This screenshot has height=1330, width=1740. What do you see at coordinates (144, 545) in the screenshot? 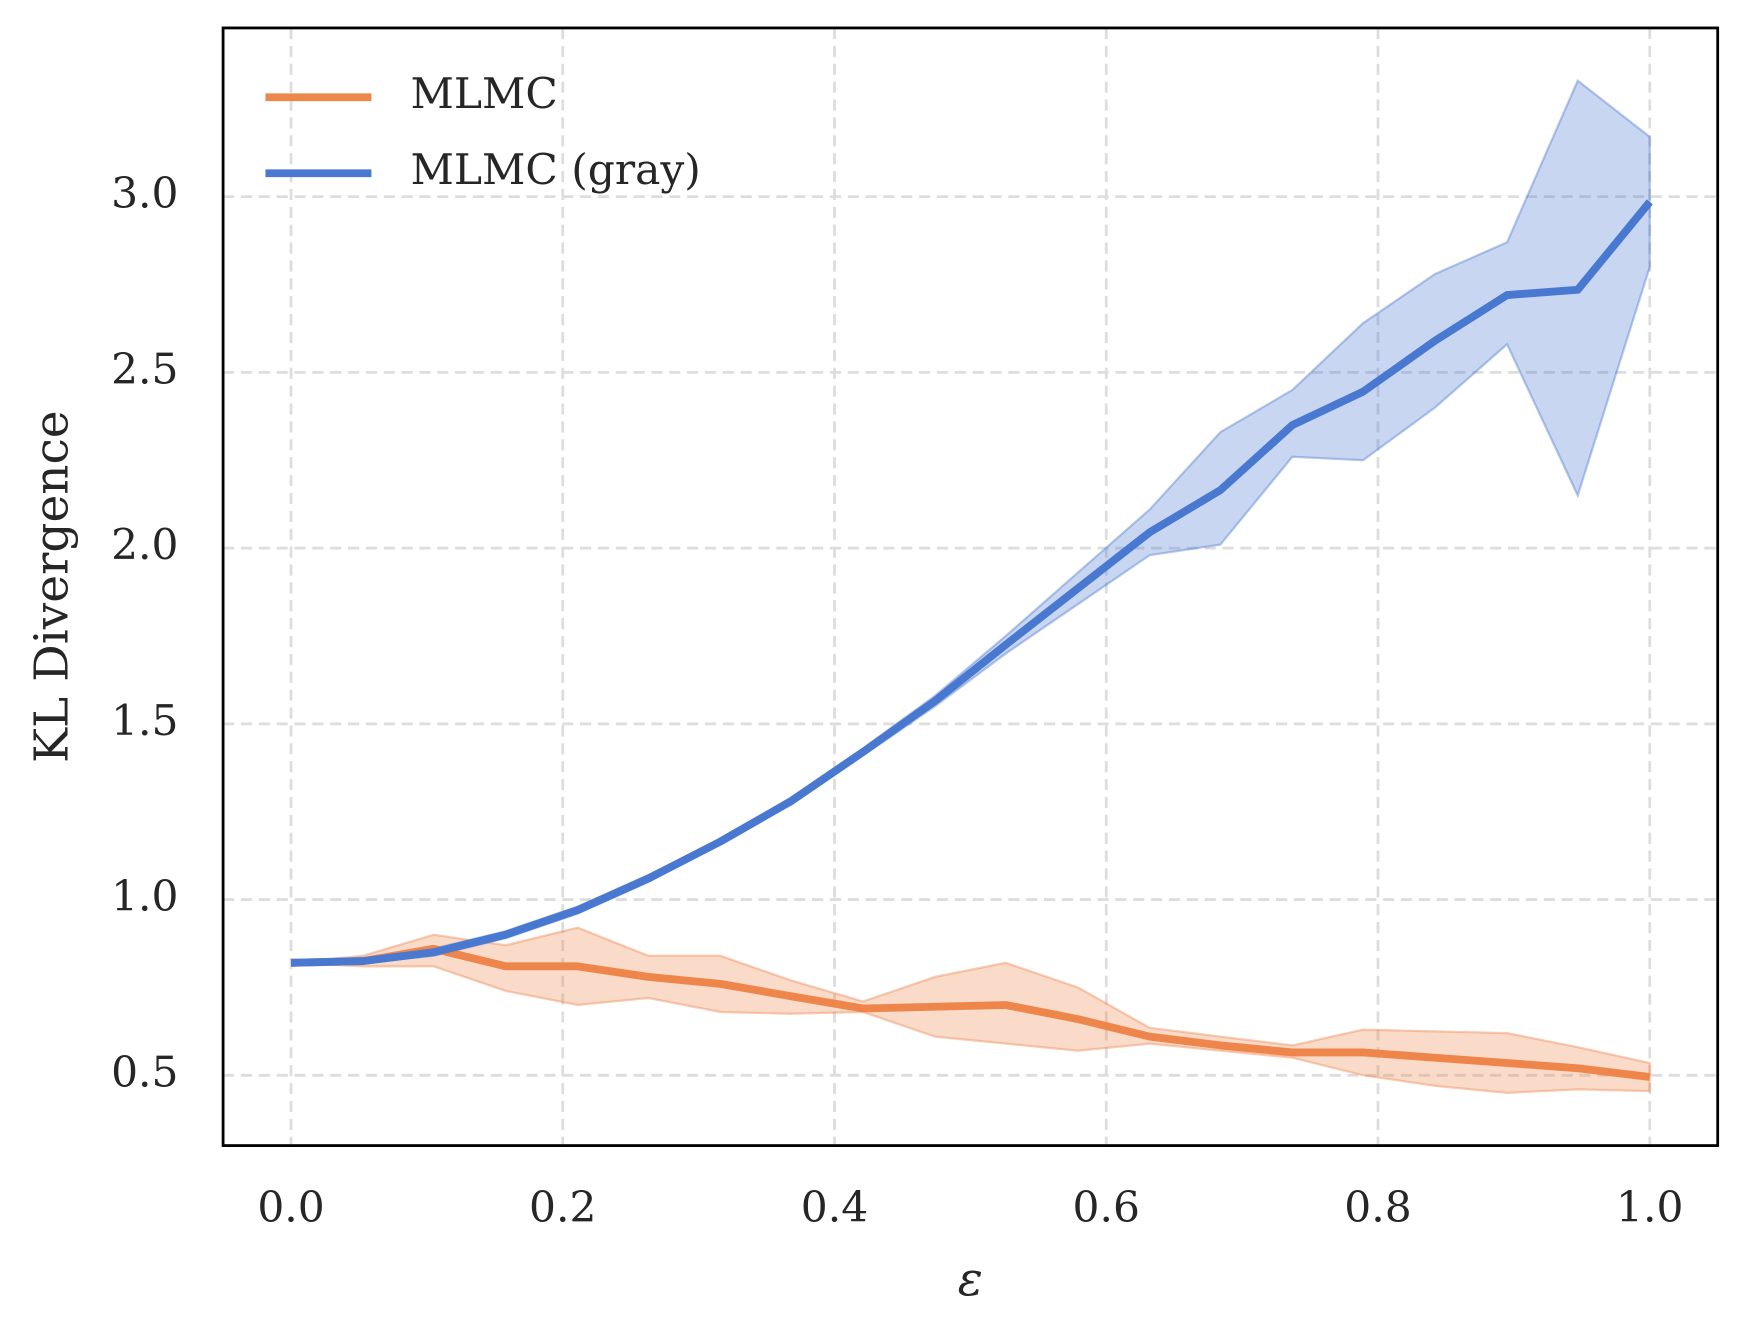
I see `y-tick-label: 2.0` at bounding box center [144, 545].